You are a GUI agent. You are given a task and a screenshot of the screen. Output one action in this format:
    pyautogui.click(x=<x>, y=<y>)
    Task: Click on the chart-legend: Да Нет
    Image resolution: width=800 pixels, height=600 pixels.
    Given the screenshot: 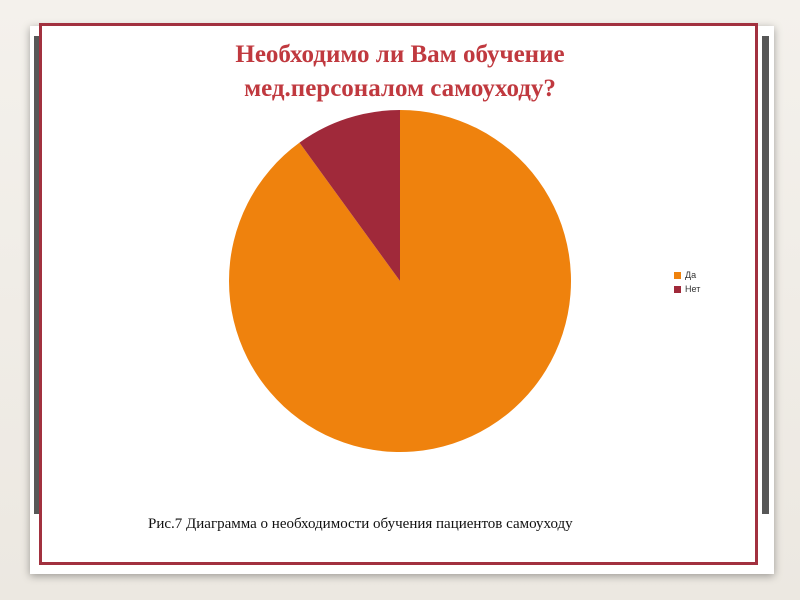 What is the action you would take?
    pyautogui.click(x=687, y=282)
    